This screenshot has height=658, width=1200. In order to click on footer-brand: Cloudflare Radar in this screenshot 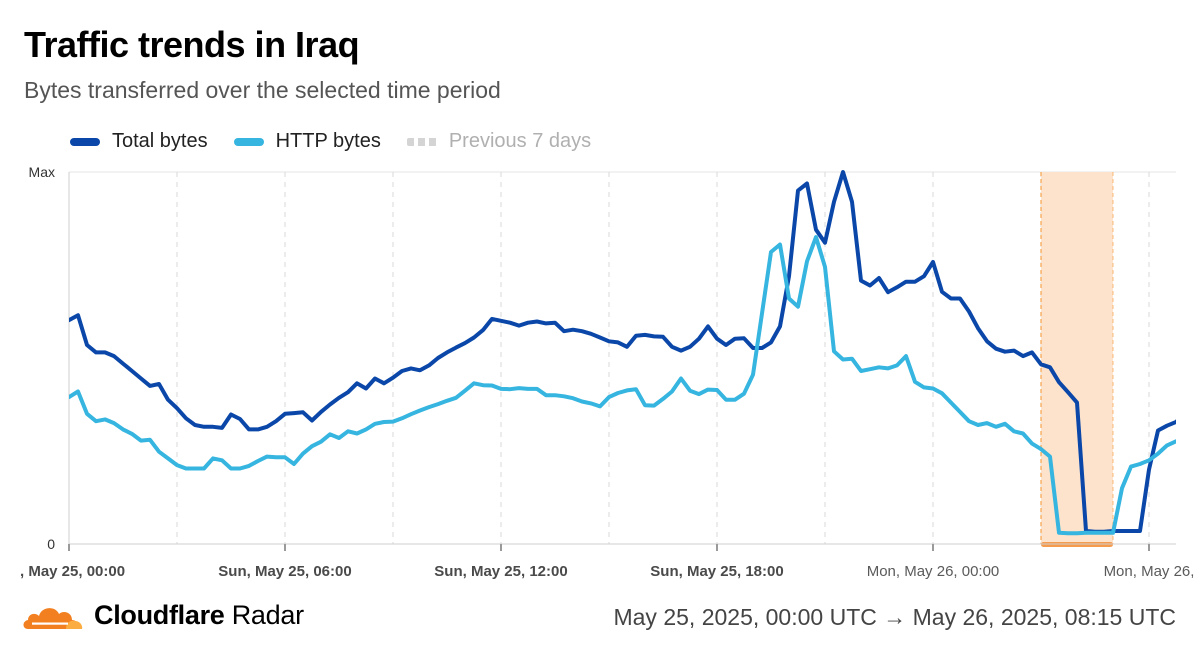, I will do `click(163, 615)`.